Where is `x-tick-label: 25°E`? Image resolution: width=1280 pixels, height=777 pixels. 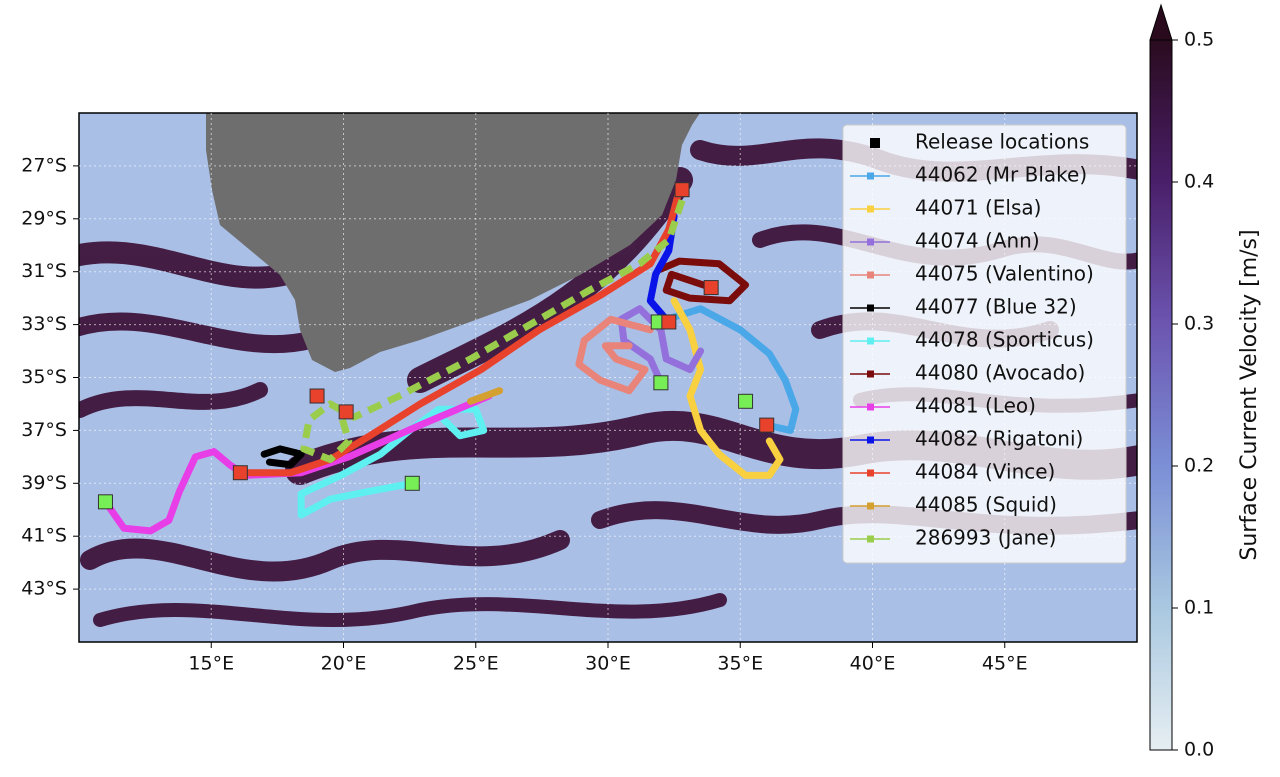 x-tick-label: 25°E is located at coordinates (476, 664).